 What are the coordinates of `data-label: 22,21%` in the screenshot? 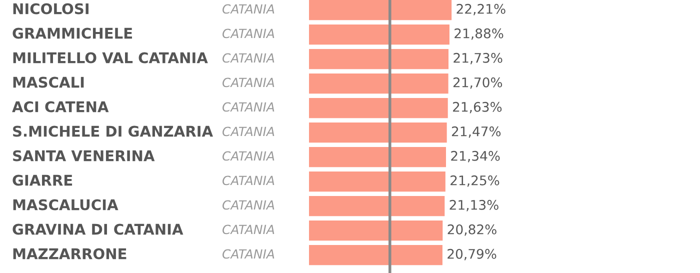 It's located at (481, 10).